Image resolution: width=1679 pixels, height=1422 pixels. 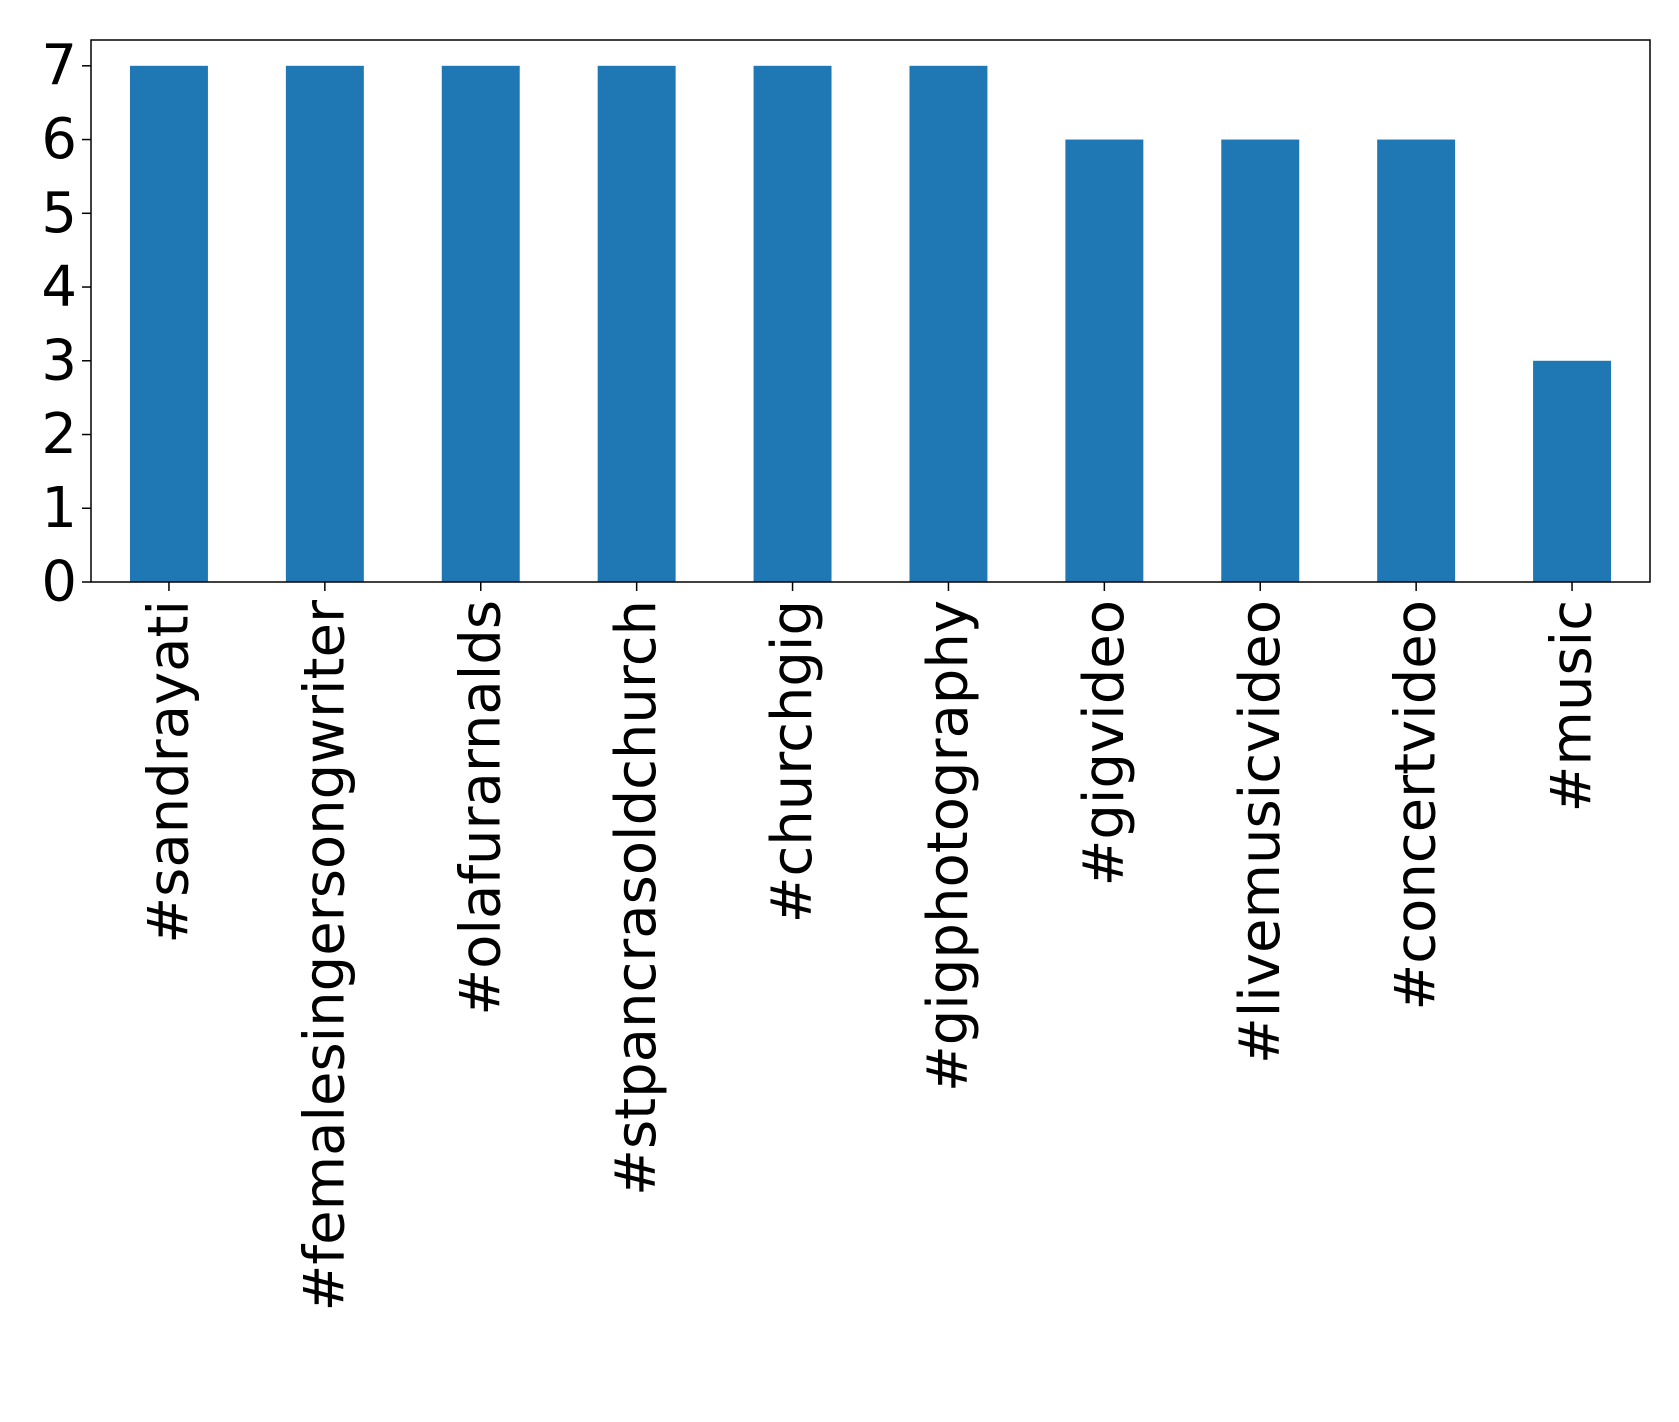 I want to click on y-tick-label-2: 2, so click(x=59, y=434).